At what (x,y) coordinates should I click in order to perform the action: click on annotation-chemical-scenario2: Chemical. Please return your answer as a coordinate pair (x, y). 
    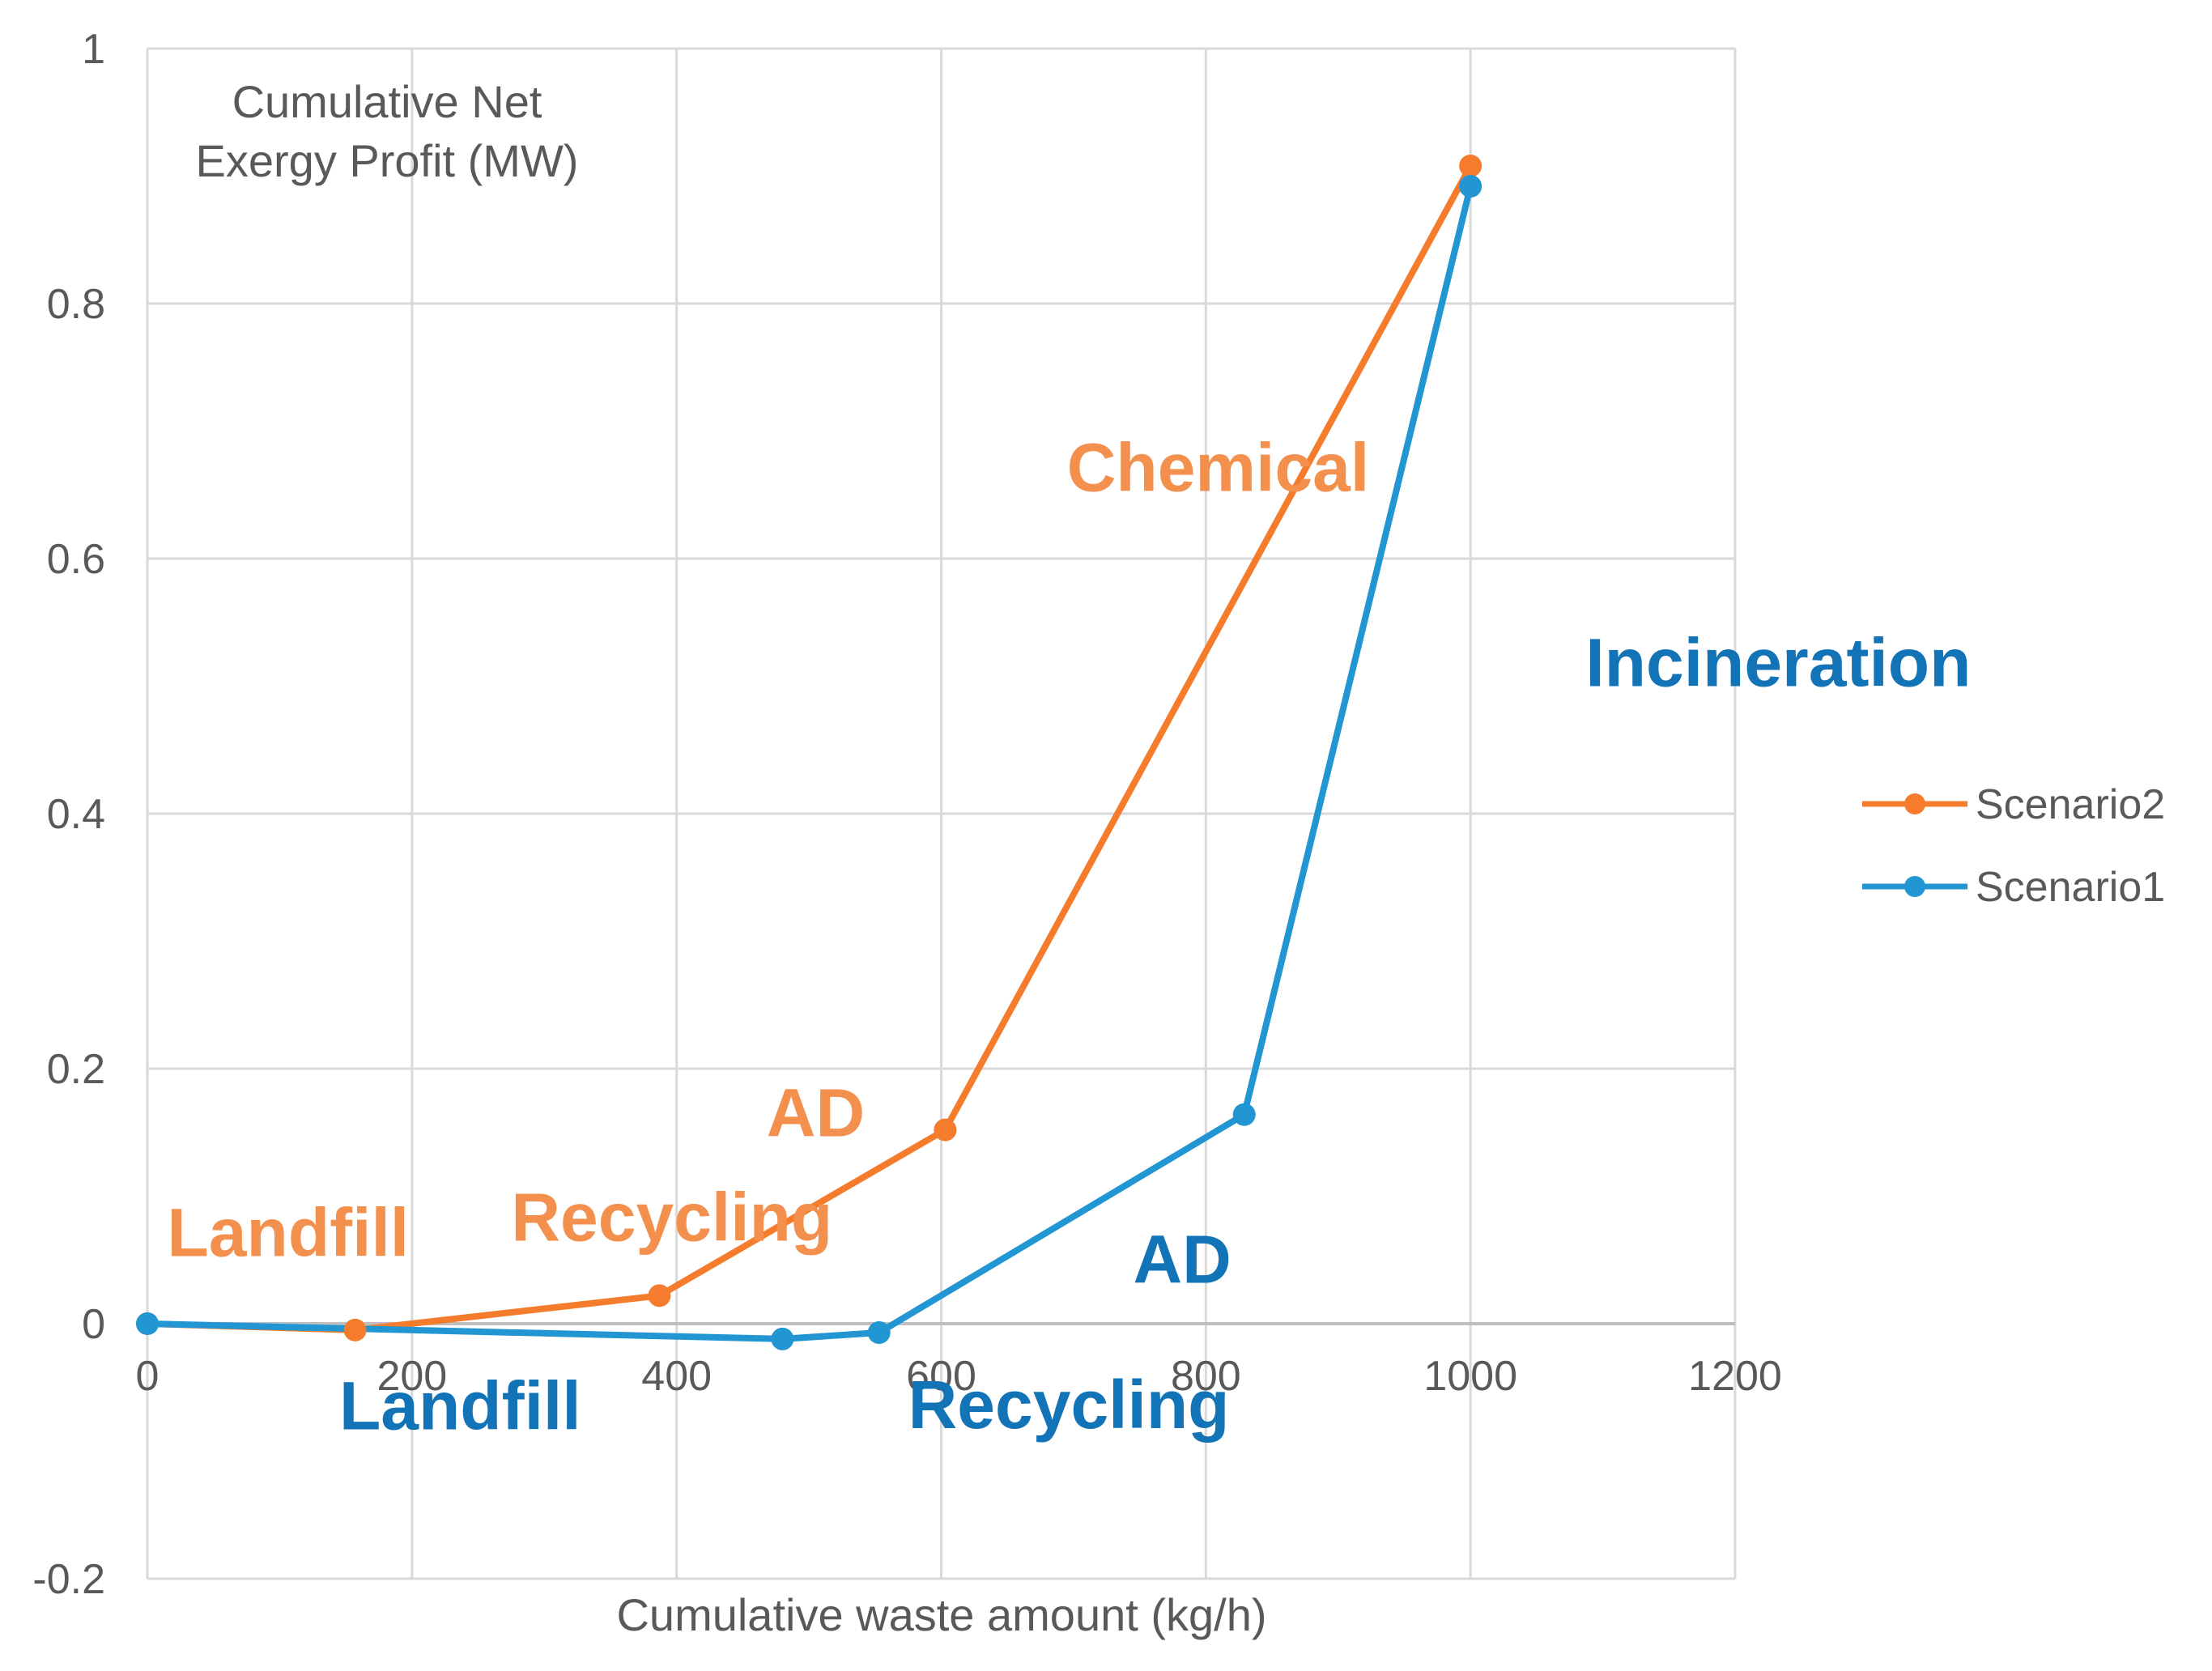
    Looking at the image, I should click on (1219, 468).